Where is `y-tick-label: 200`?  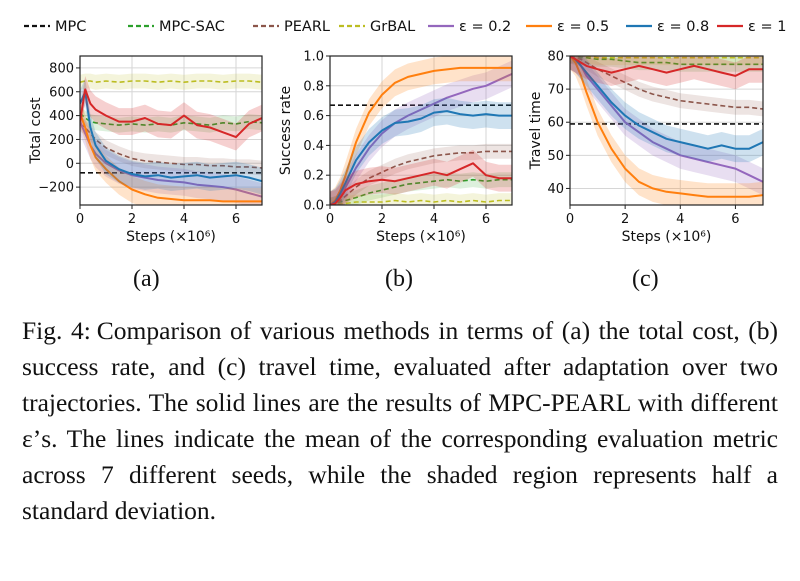 y-tick-label: 200 is located at coordinates (61, 140).